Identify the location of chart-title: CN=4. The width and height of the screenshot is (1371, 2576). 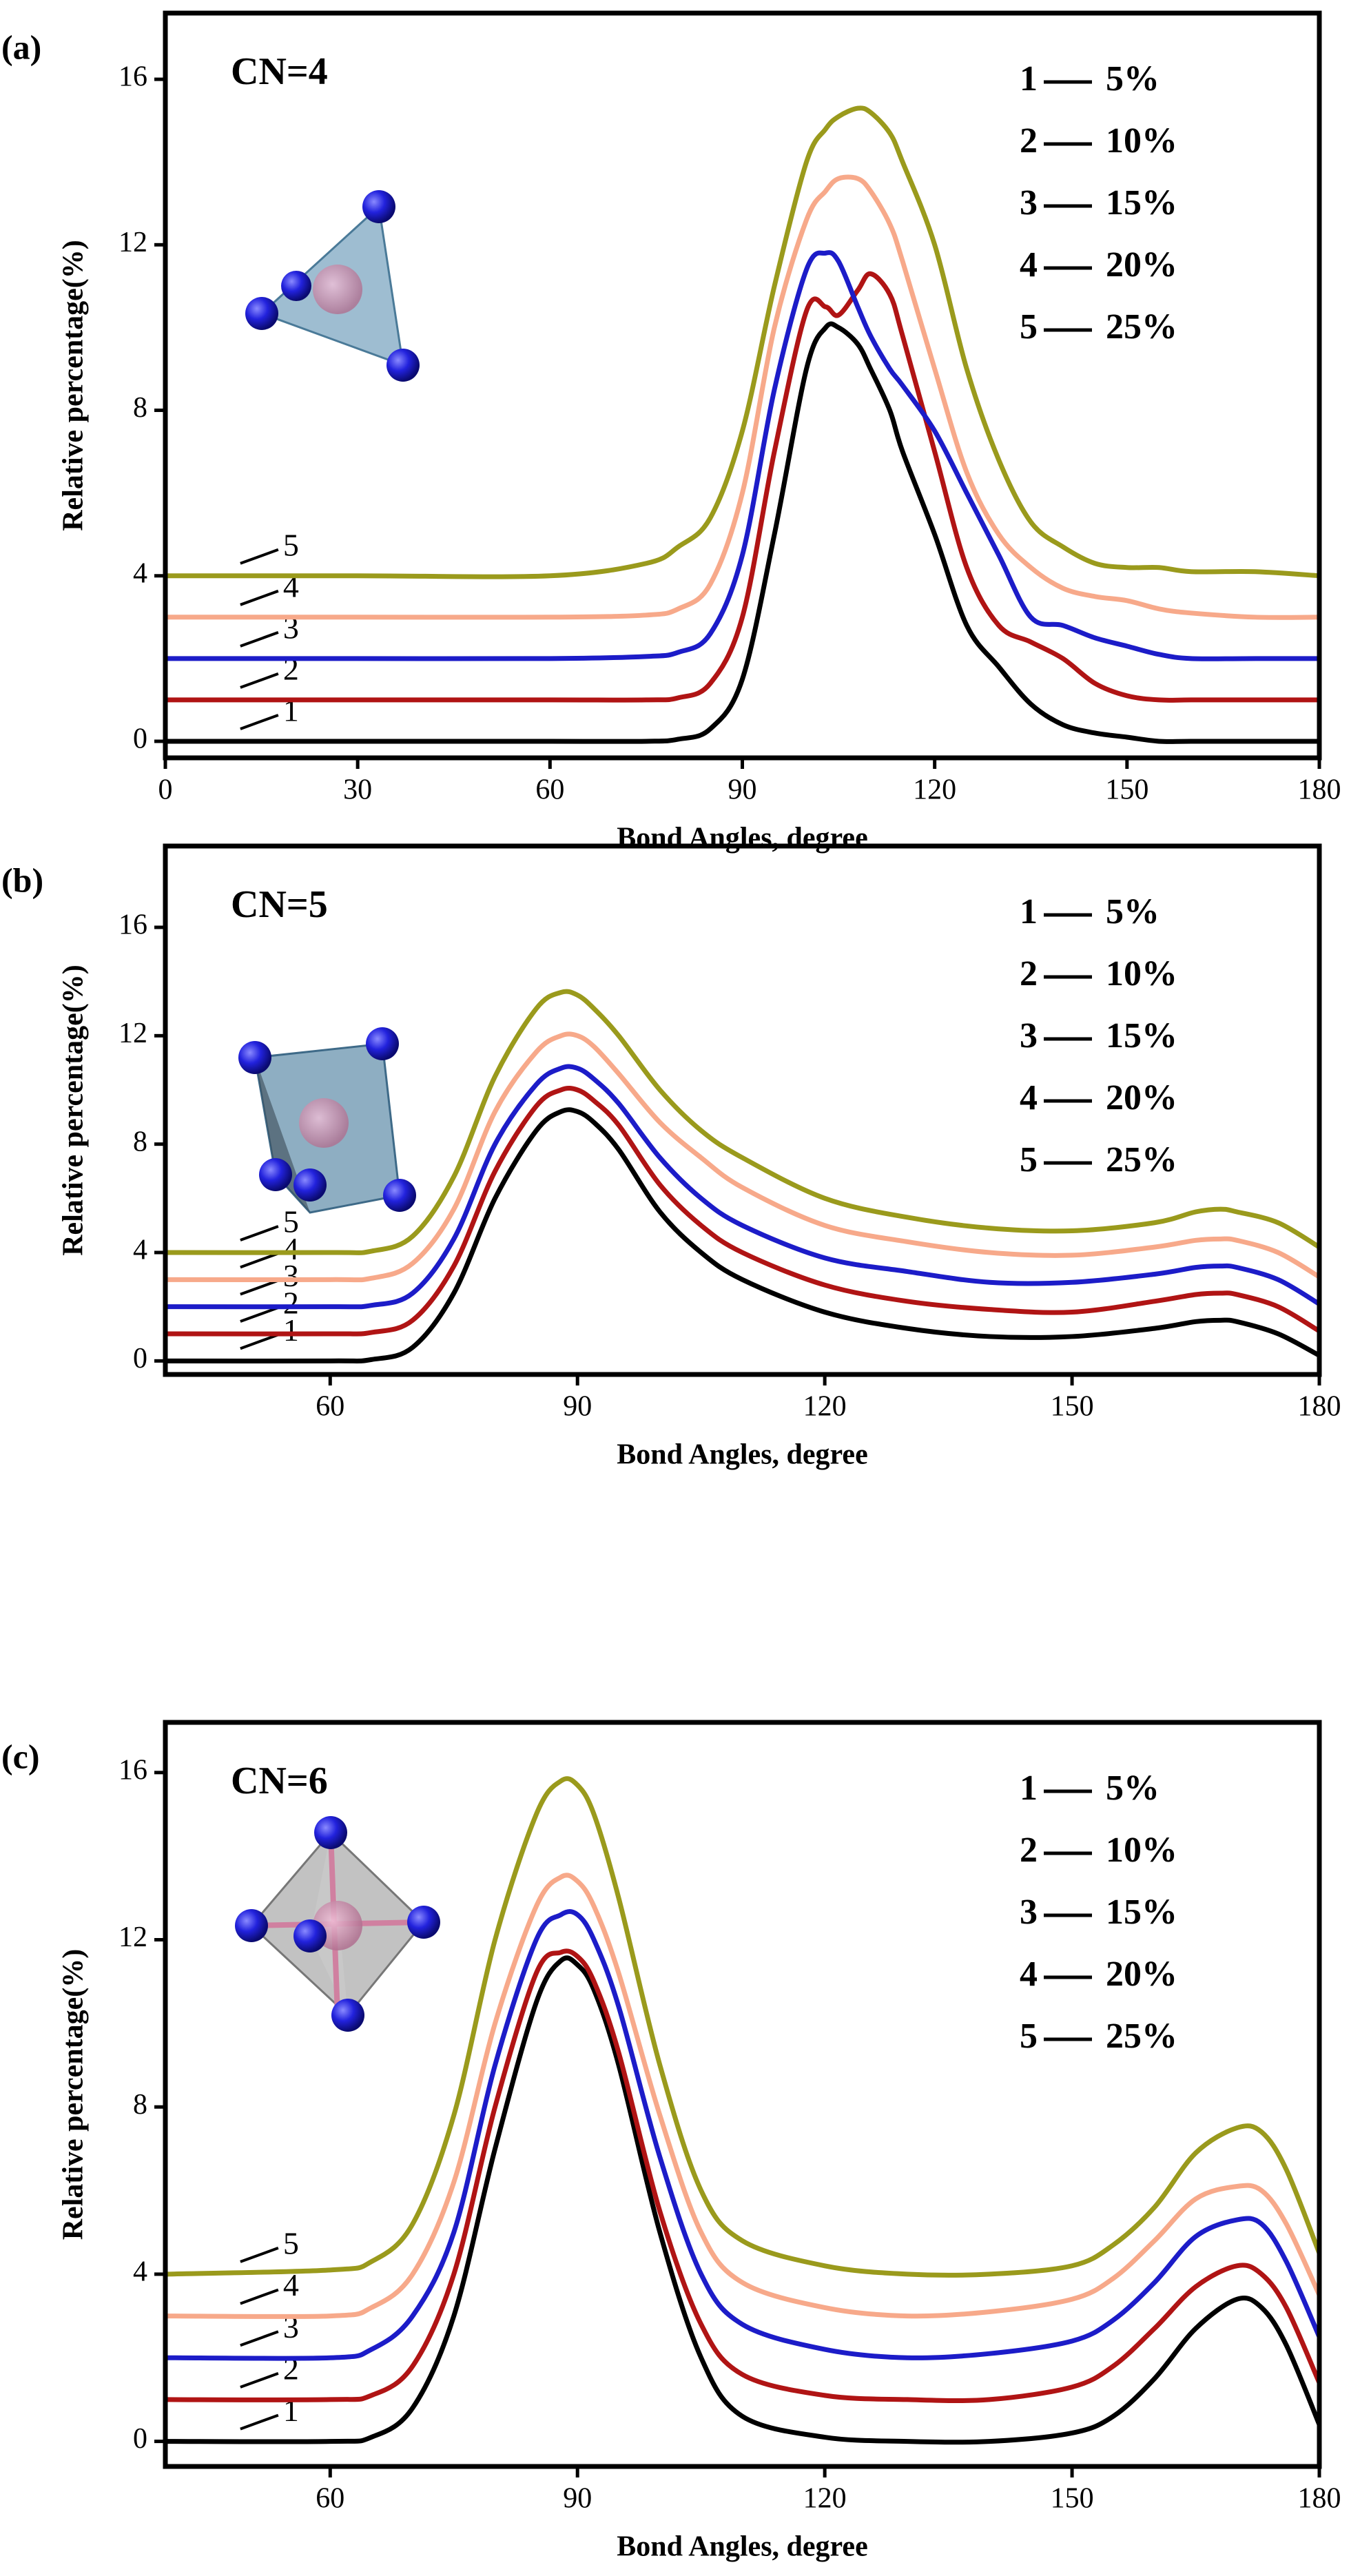
(279, 71).